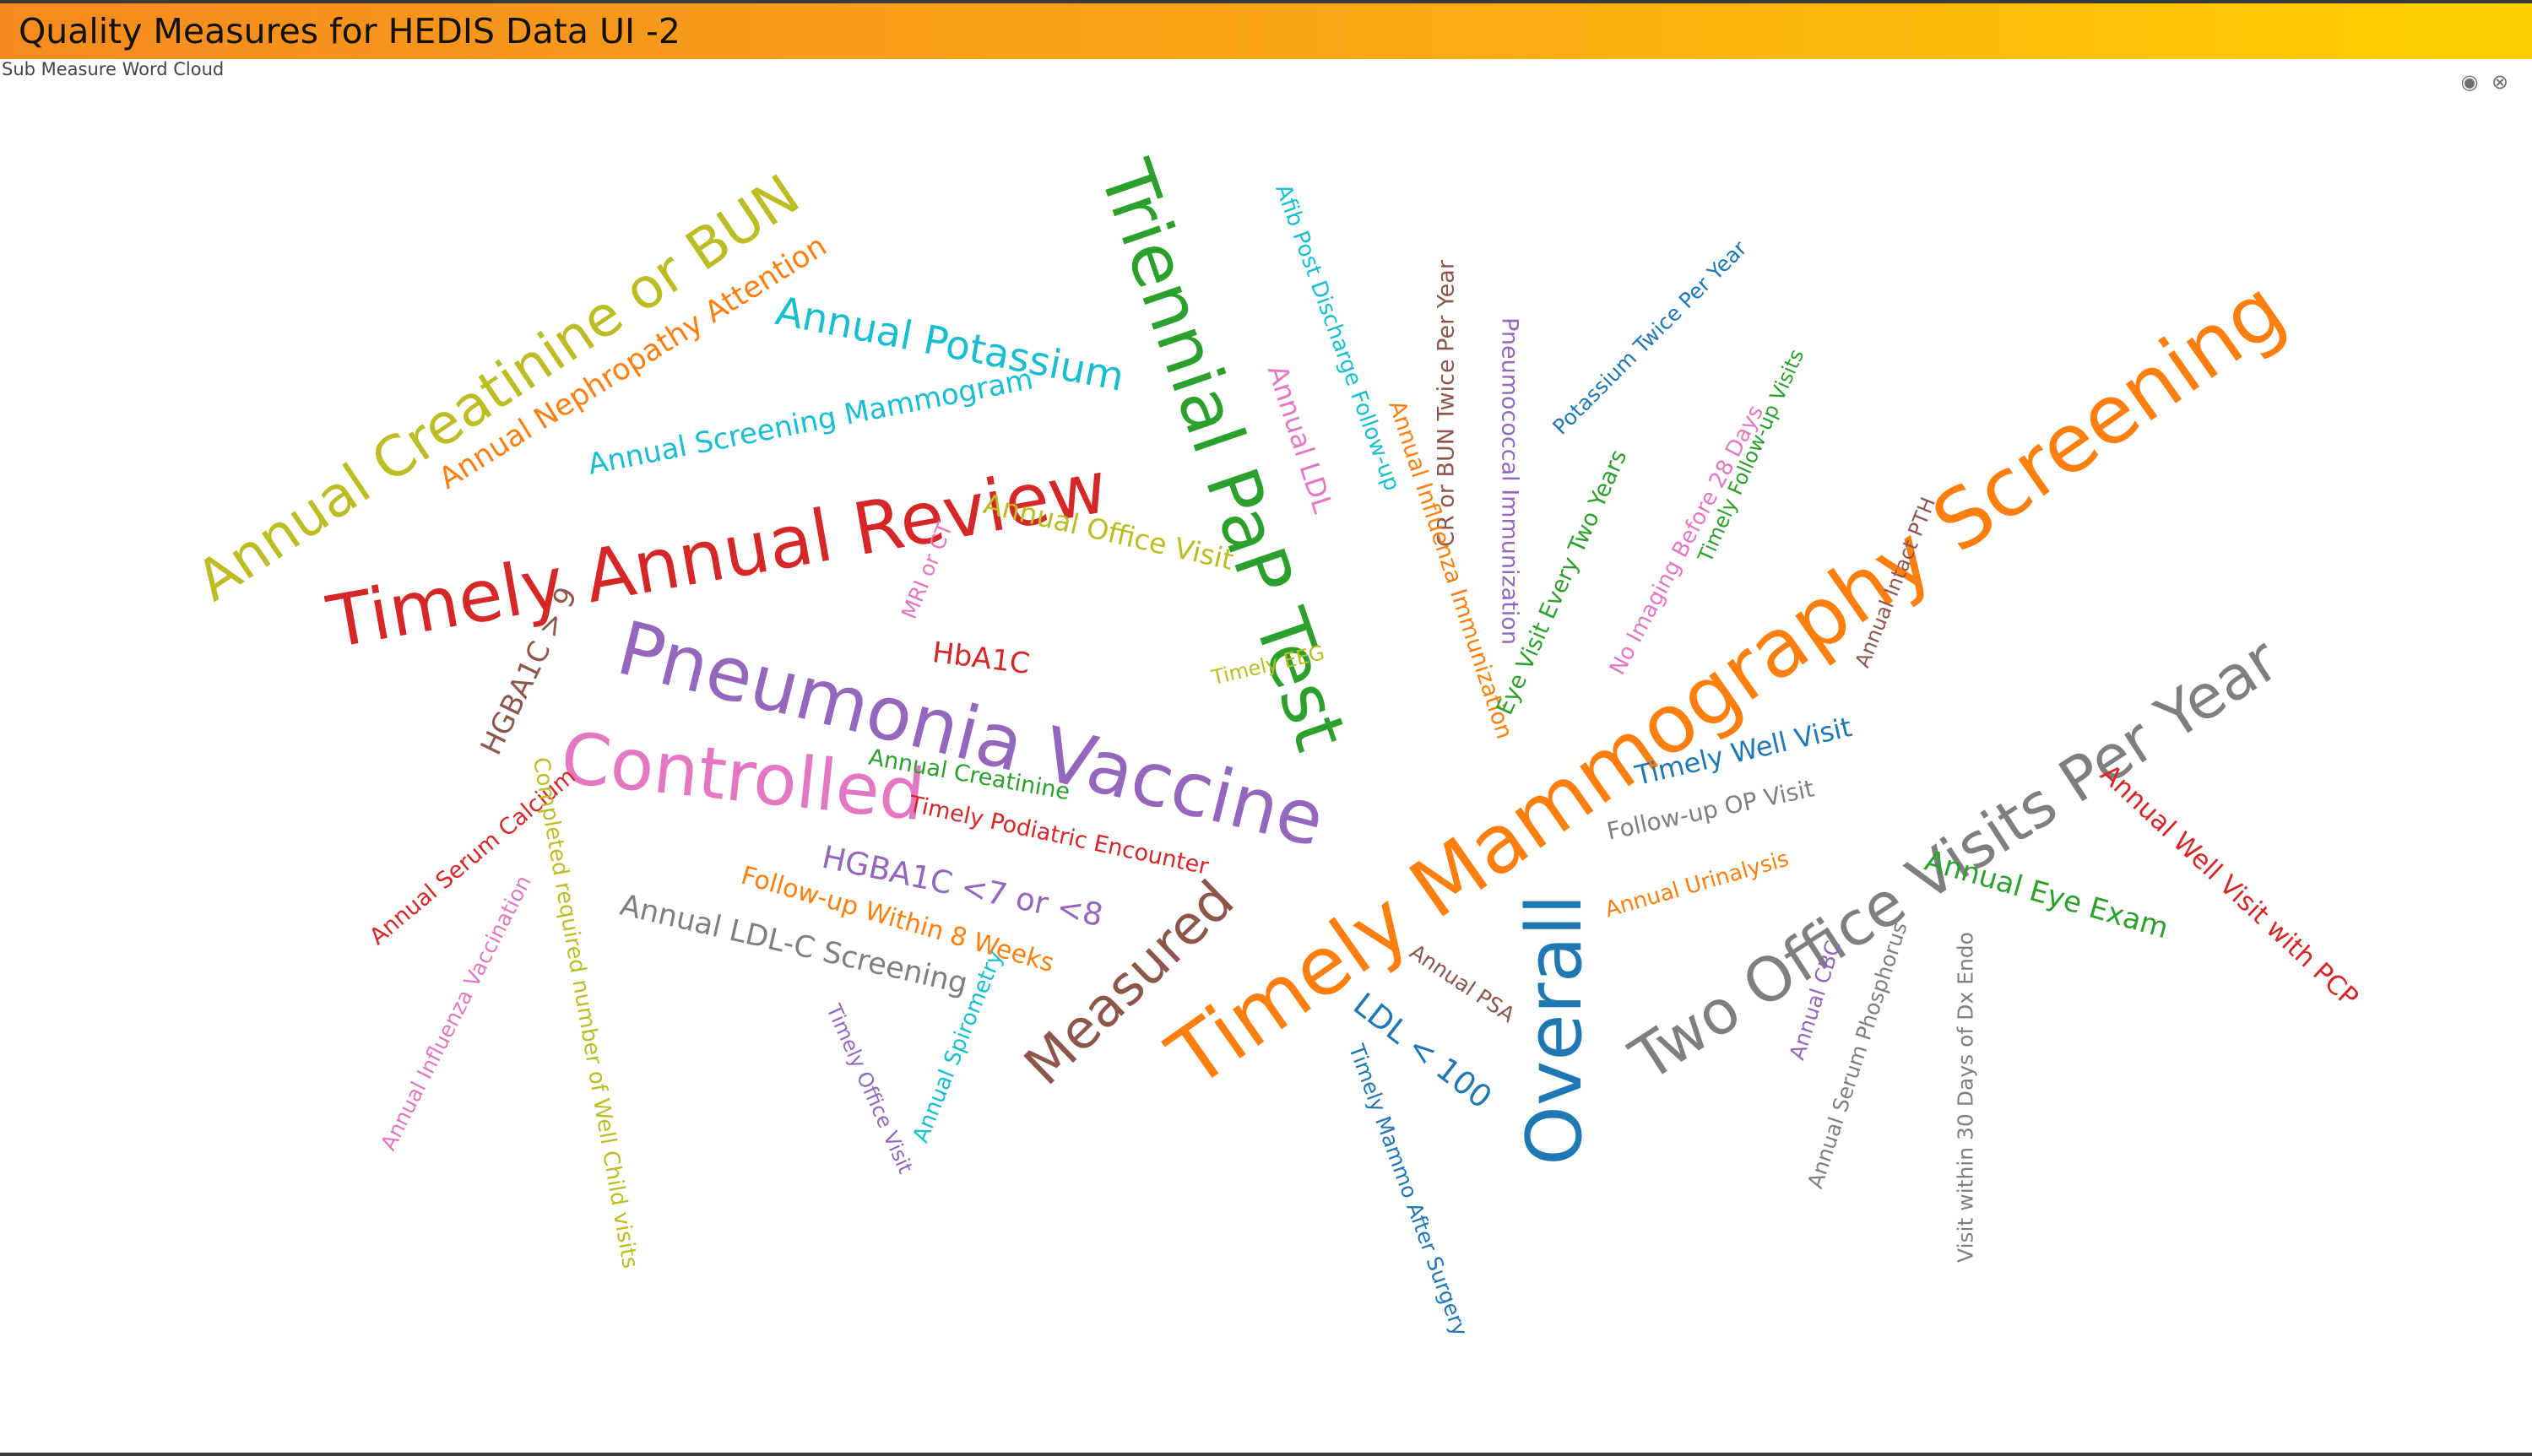 The image size is (2532, 1456). What do you see at coordinates (1751, 455) in the screenshot?
I see `word-cloud-term: Timely Follow-up Visits` at bounding box center [1751, 455].